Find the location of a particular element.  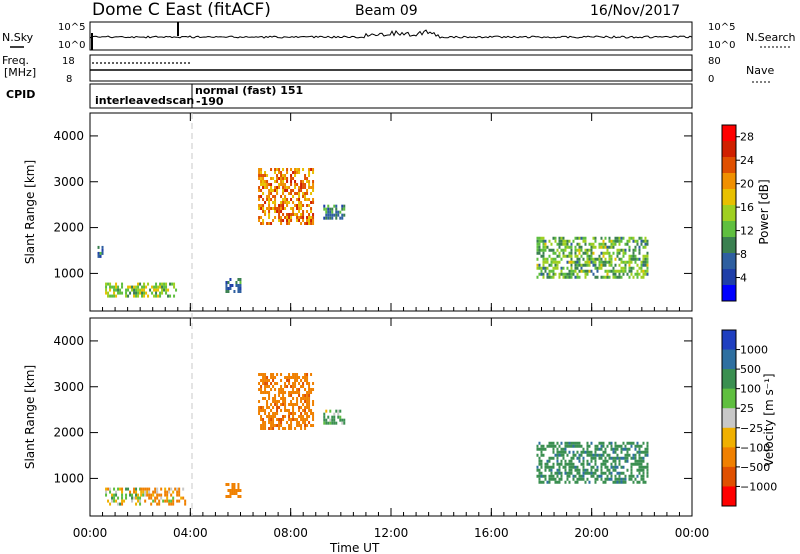

nave-right-tick-low: 0 is located at coordinates (711, 79).